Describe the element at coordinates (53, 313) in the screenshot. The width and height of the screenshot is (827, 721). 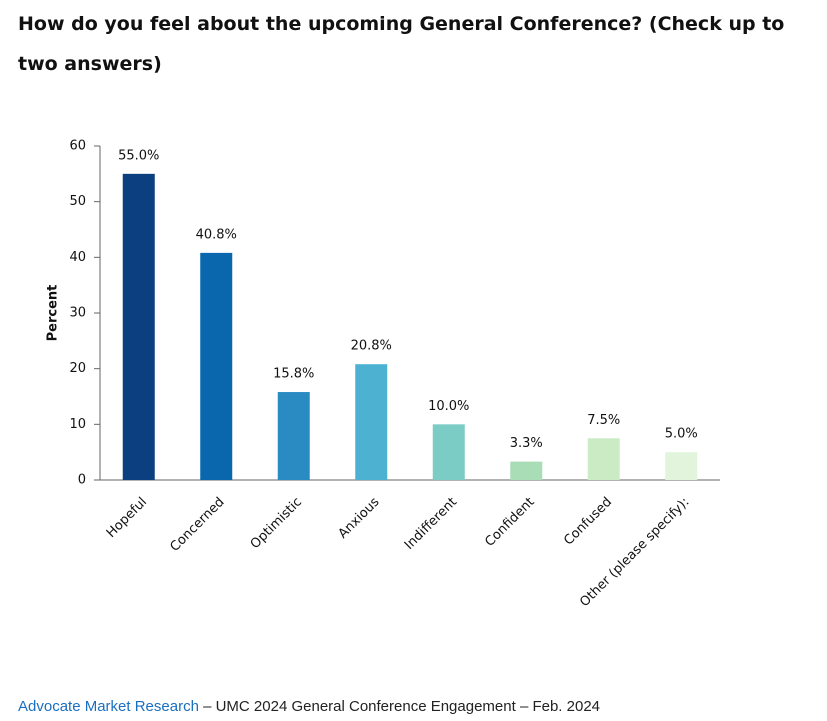
I see `y-axis-label: Percent` at that location.